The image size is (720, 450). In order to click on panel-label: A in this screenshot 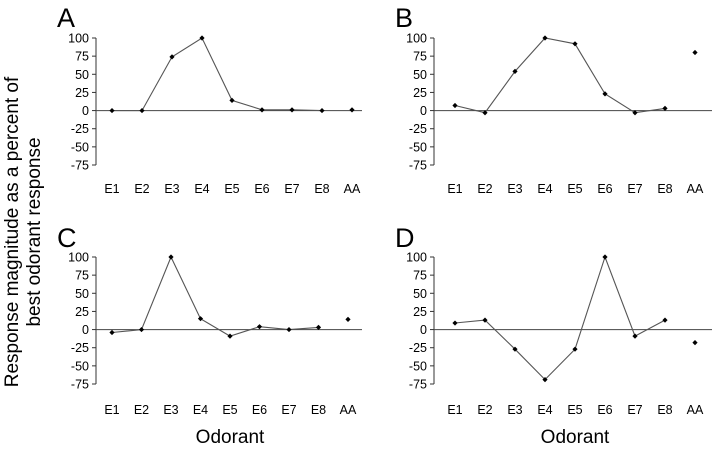, I will do `click(66, 18)`.